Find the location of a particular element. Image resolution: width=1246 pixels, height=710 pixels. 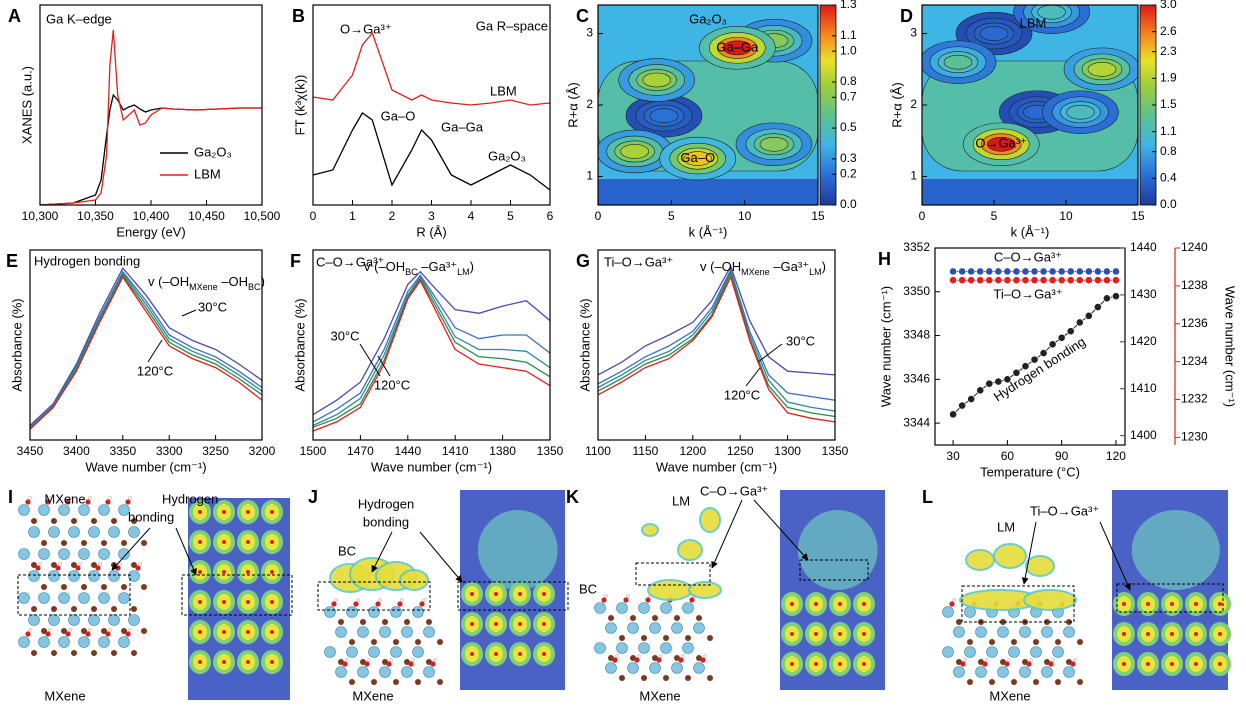

annotation: Ga₂O₃ is located at coordinates (708, 18).